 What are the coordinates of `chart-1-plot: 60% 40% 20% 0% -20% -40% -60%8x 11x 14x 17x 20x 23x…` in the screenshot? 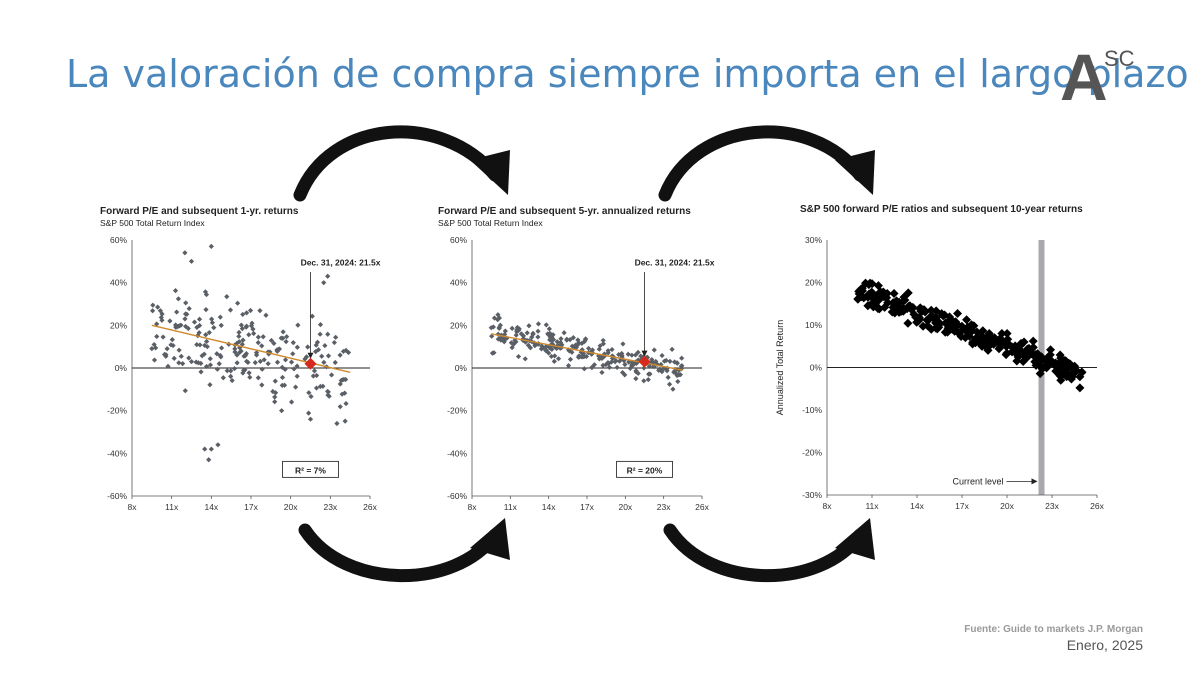 It's located at (244, 373).